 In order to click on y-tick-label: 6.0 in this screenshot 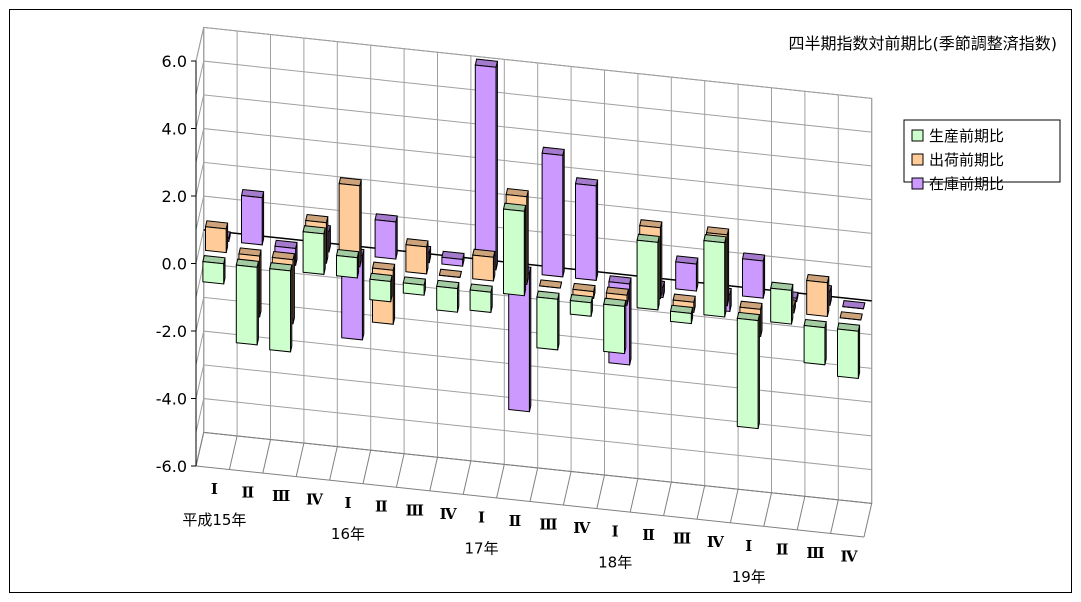, I will do `click(174, 61)`.